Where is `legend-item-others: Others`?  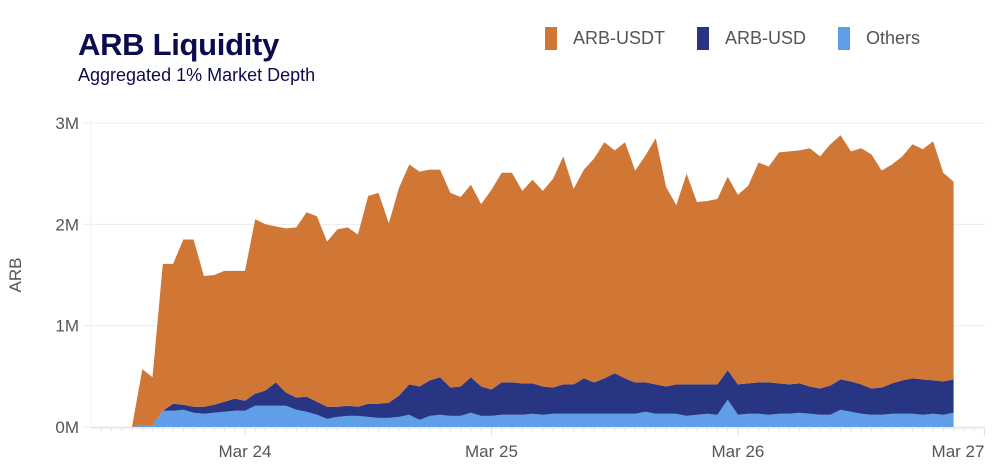
legend-item-others: Others is located at coordinates (879, 38).